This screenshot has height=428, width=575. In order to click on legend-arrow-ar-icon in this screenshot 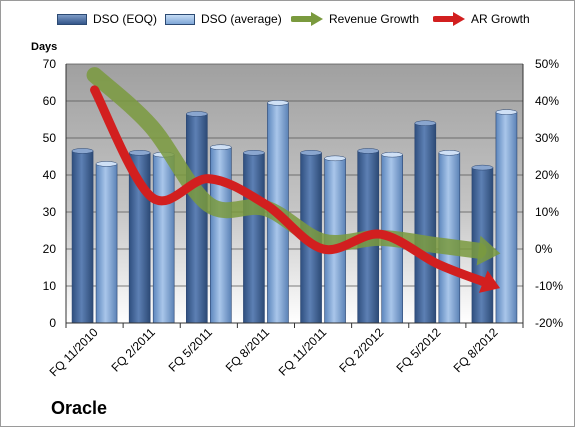, I will do `click(449, 19)`.